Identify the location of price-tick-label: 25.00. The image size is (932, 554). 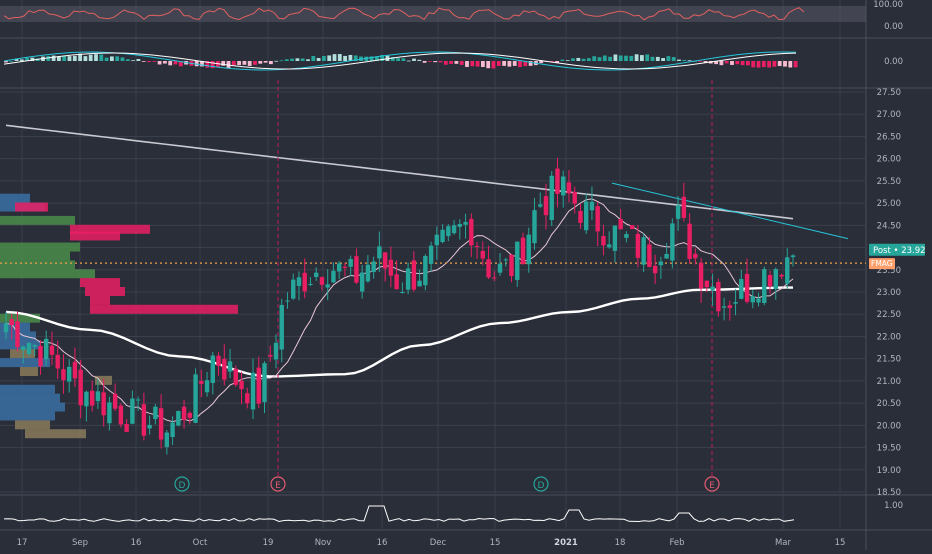
(889, 204).